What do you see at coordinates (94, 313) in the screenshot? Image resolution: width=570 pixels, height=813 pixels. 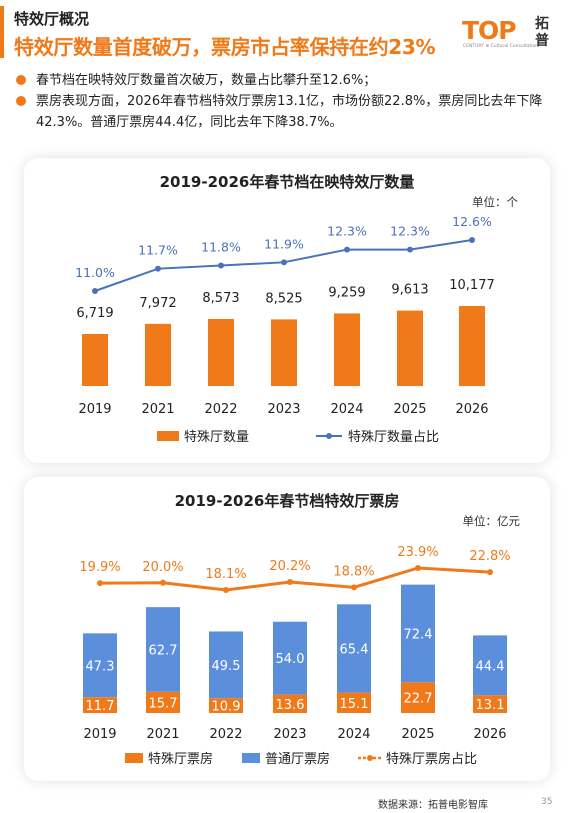 I see `bar-data-label: 6,719` at bounding box center [94, 313].